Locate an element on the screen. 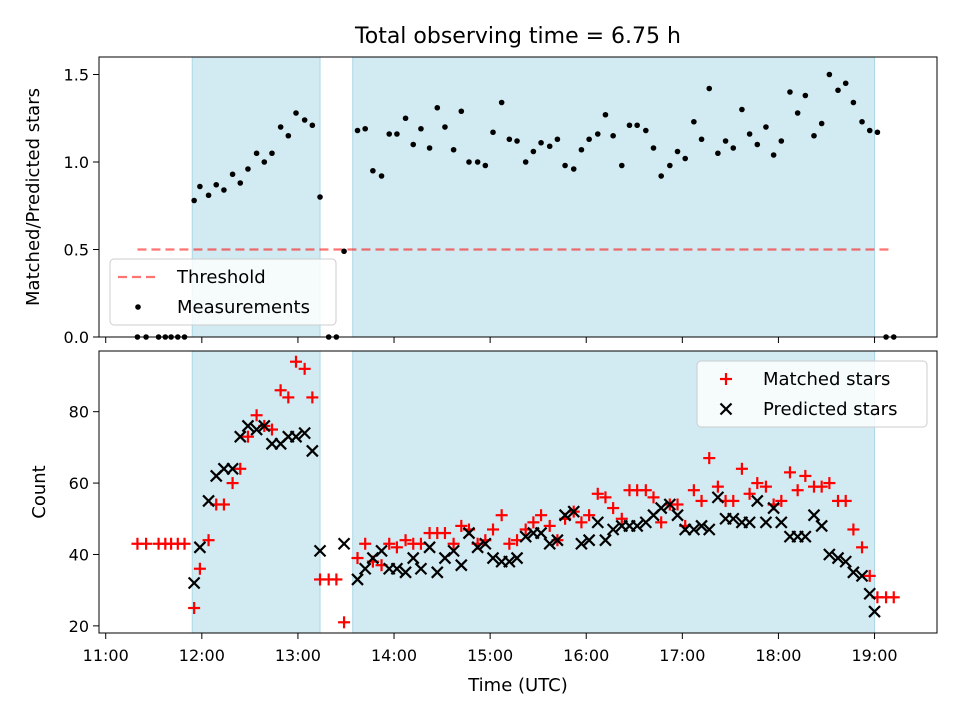 The width and height of the screenshot is (960, 724). bottom-x-tick-label: 14:00 is located at coordinates (394, 655).